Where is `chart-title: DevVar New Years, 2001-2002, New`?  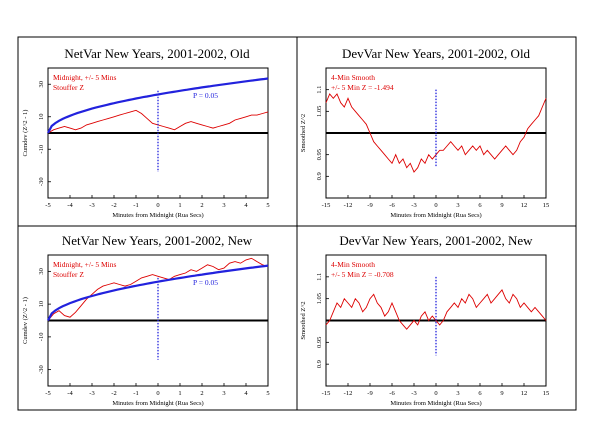
chart-title: DevVar New Years, 2001-2002, New is located at coordinates (436, 240).